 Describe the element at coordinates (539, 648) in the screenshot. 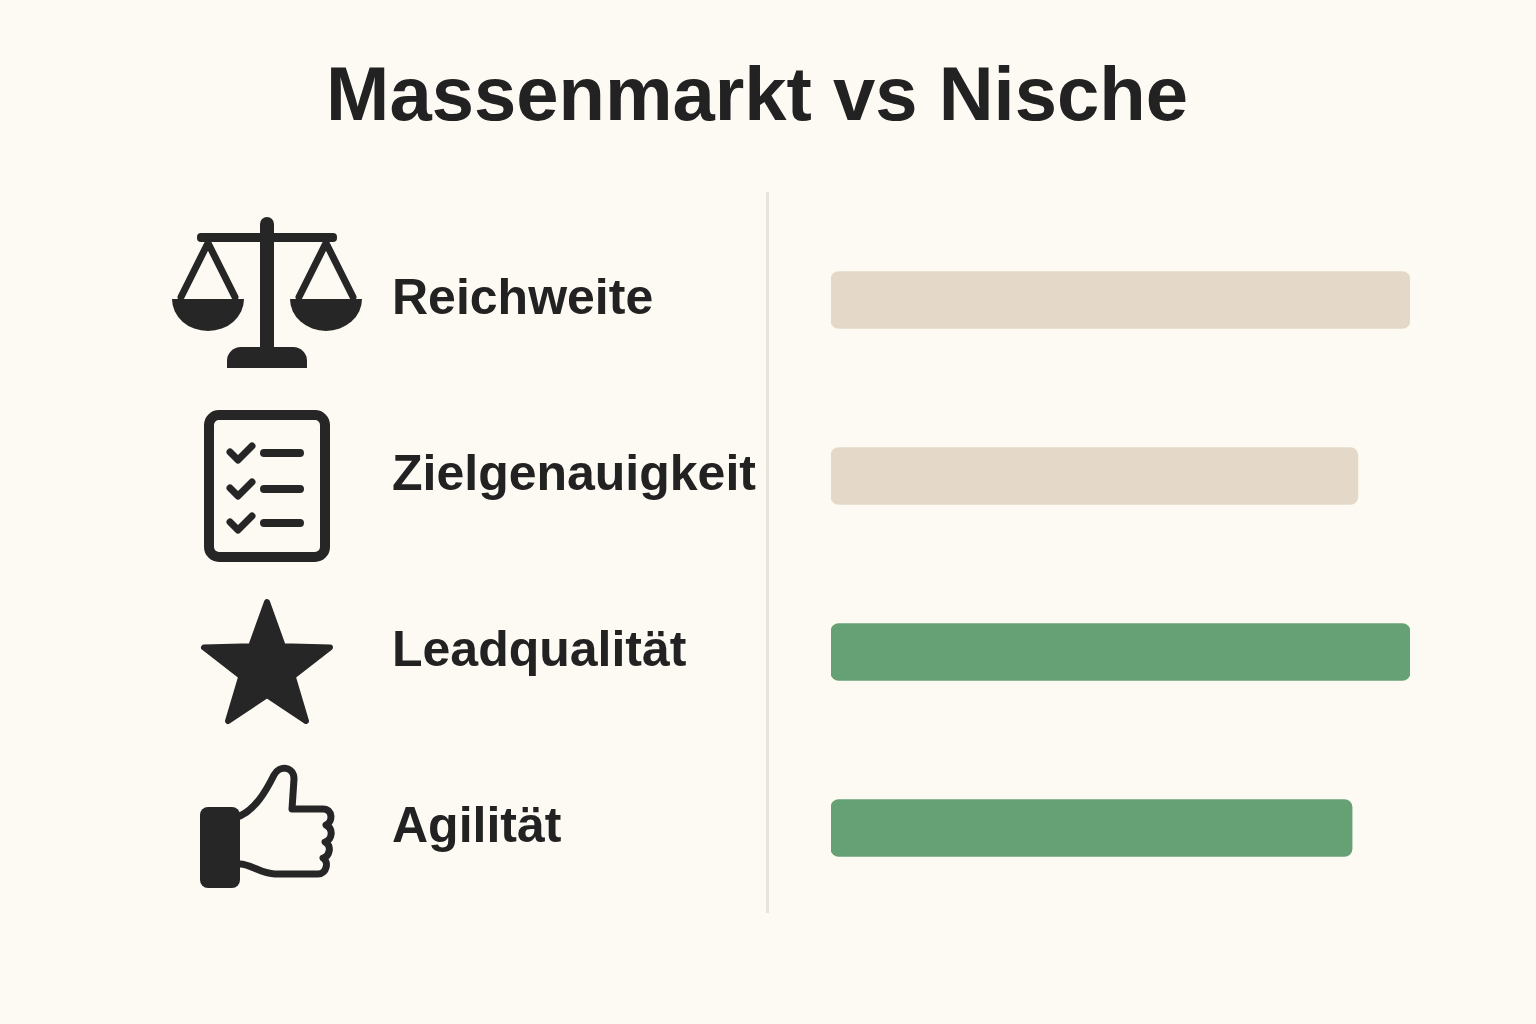

I see `y-tick-label: Leadqualität` at that location.